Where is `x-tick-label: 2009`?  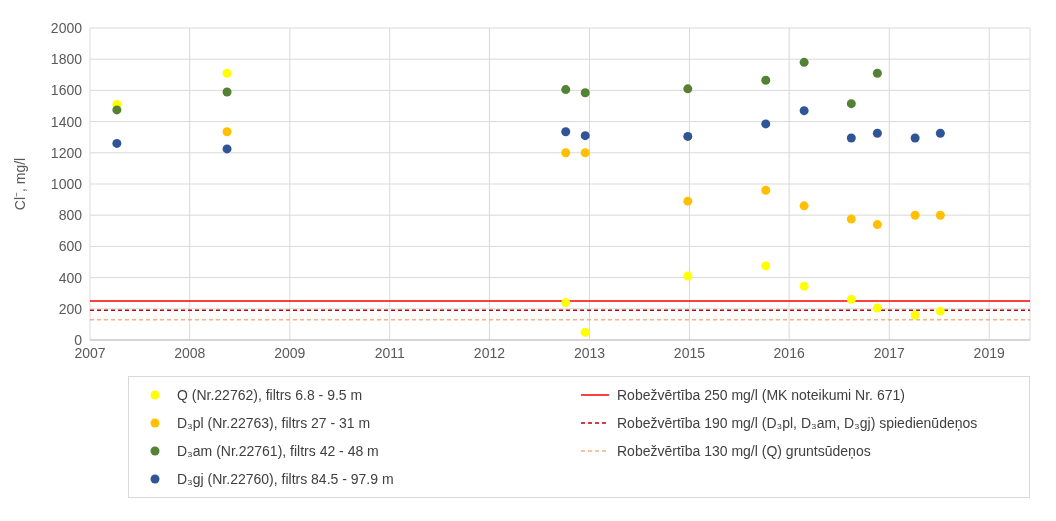
x-tick-label: 2009 is located at coordinates (290, 352).